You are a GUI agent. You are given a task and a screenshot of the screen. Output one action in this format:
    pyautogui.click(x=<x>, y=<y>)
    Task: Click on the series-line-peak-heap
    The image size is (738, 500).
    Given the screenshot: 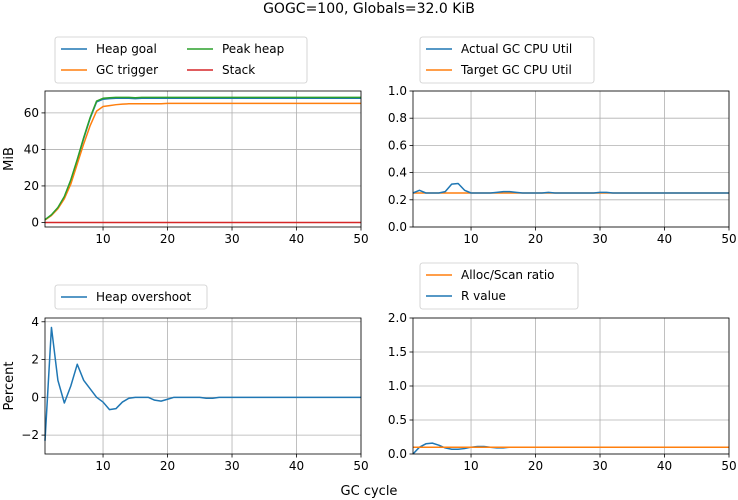 What is the action you would take?
    pyautogui.click(x=202, y=158)
    